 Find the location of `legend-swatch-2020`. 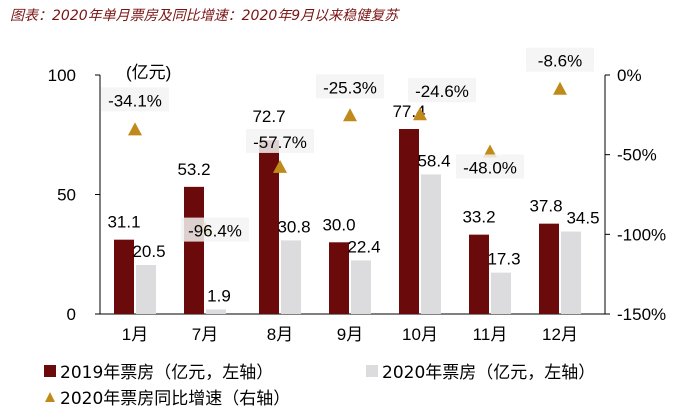

legend-swatch-2020 is located at coordinates (372, 370).